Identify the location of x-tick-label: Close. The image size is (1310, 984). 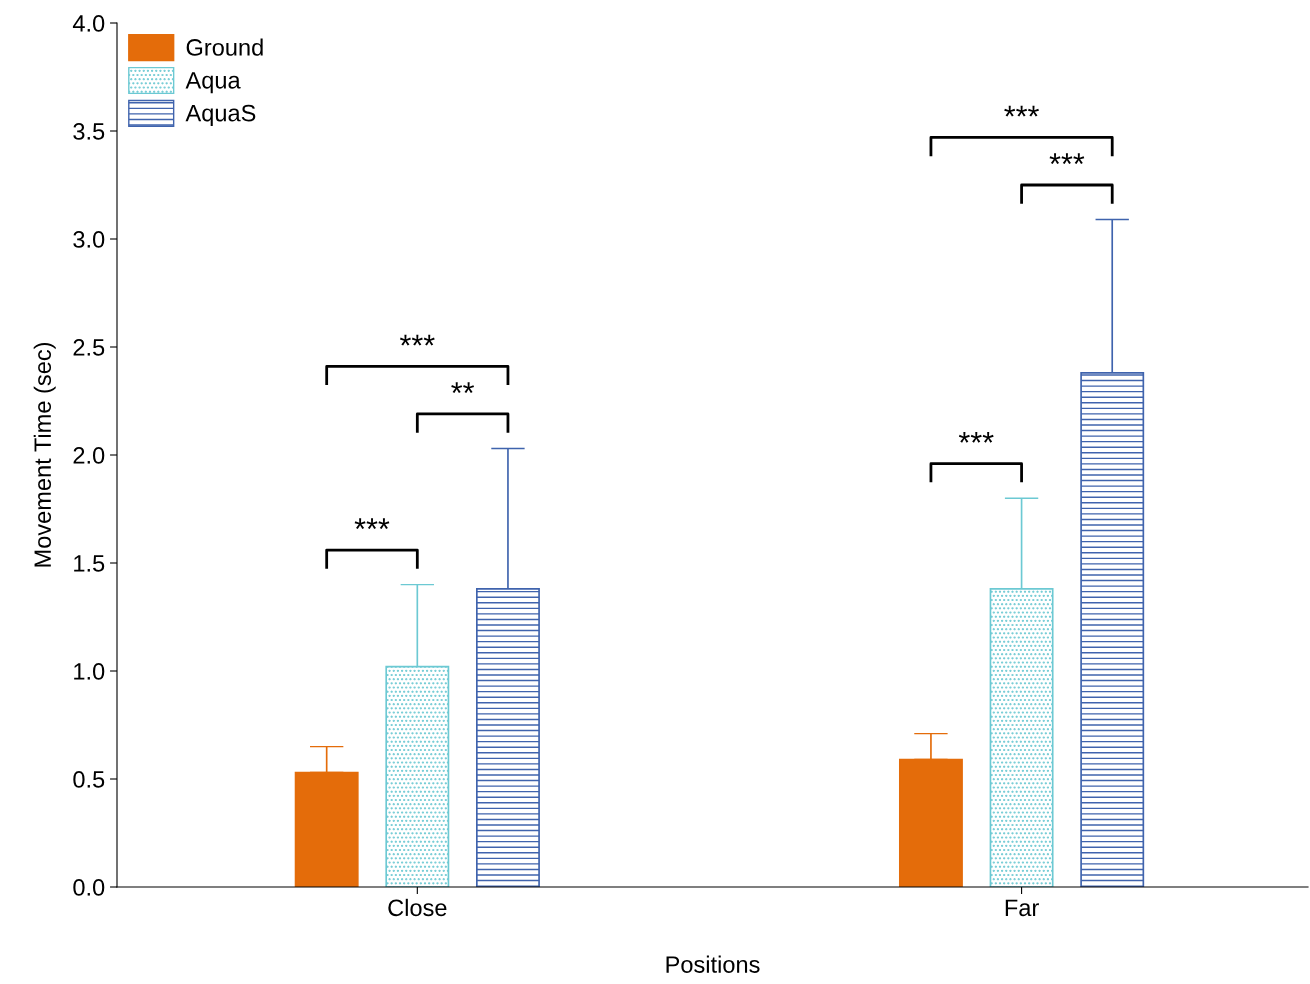
(417, 907).